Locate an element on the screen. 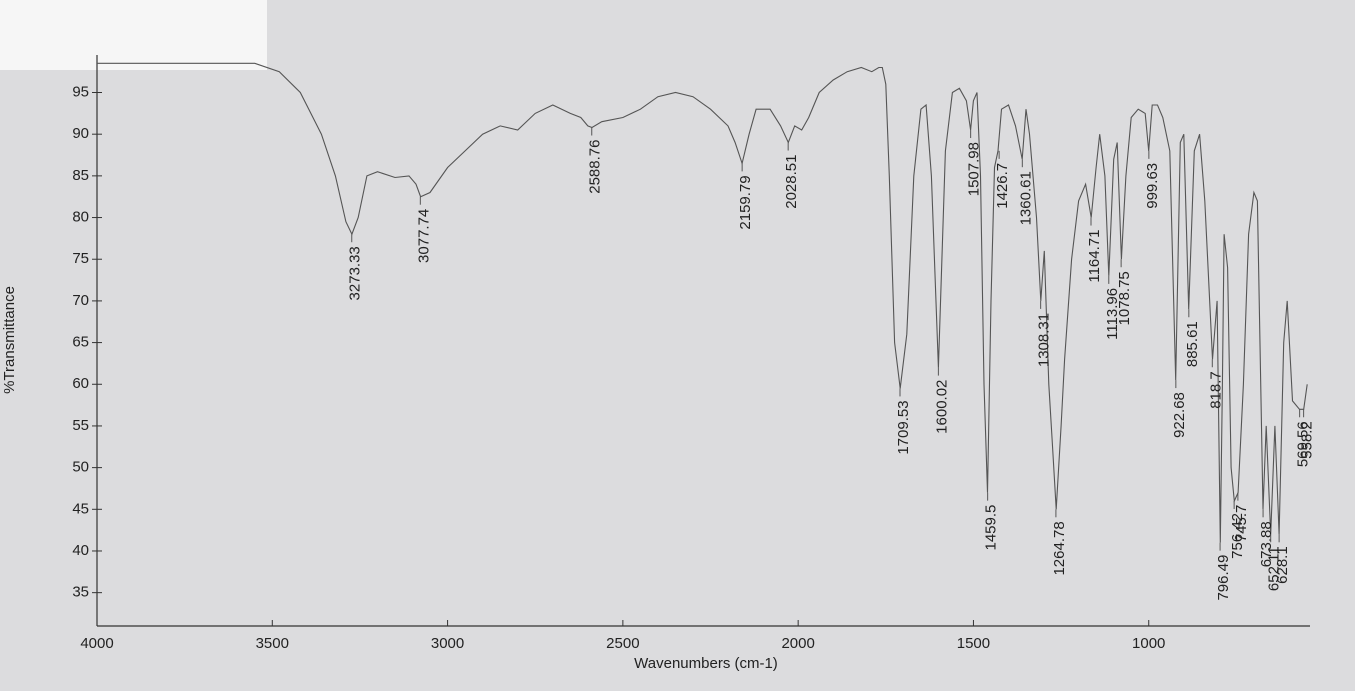 The image size is (1355, 691). peak-label: 1113.96 is located at coordinates (1112, 314).